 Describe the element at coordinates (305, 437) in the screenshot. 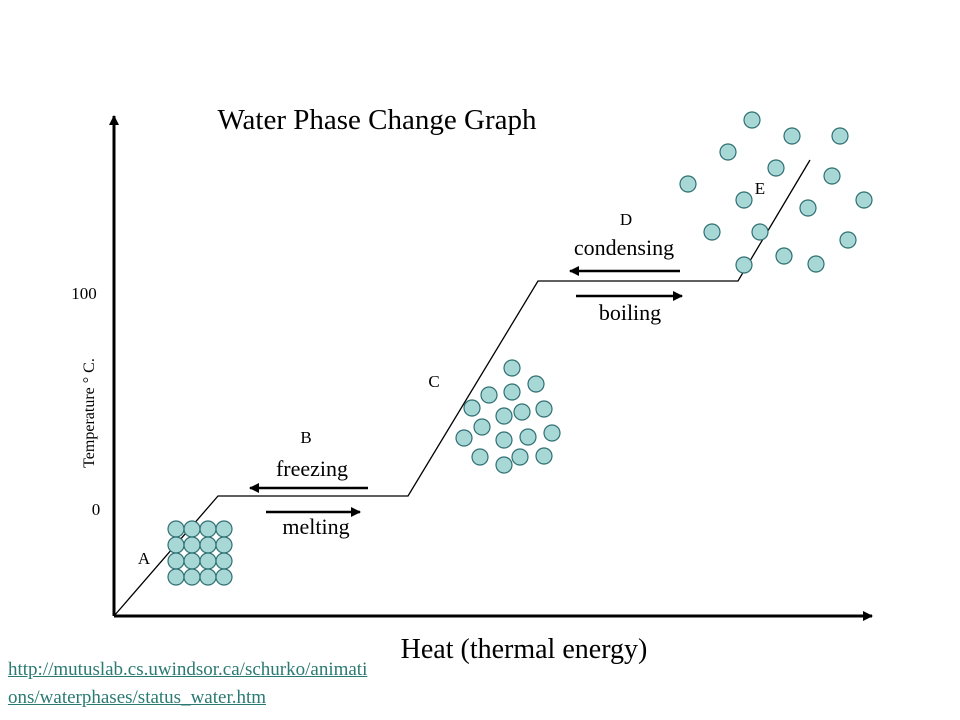

I see `point-label-b: B` at that location.